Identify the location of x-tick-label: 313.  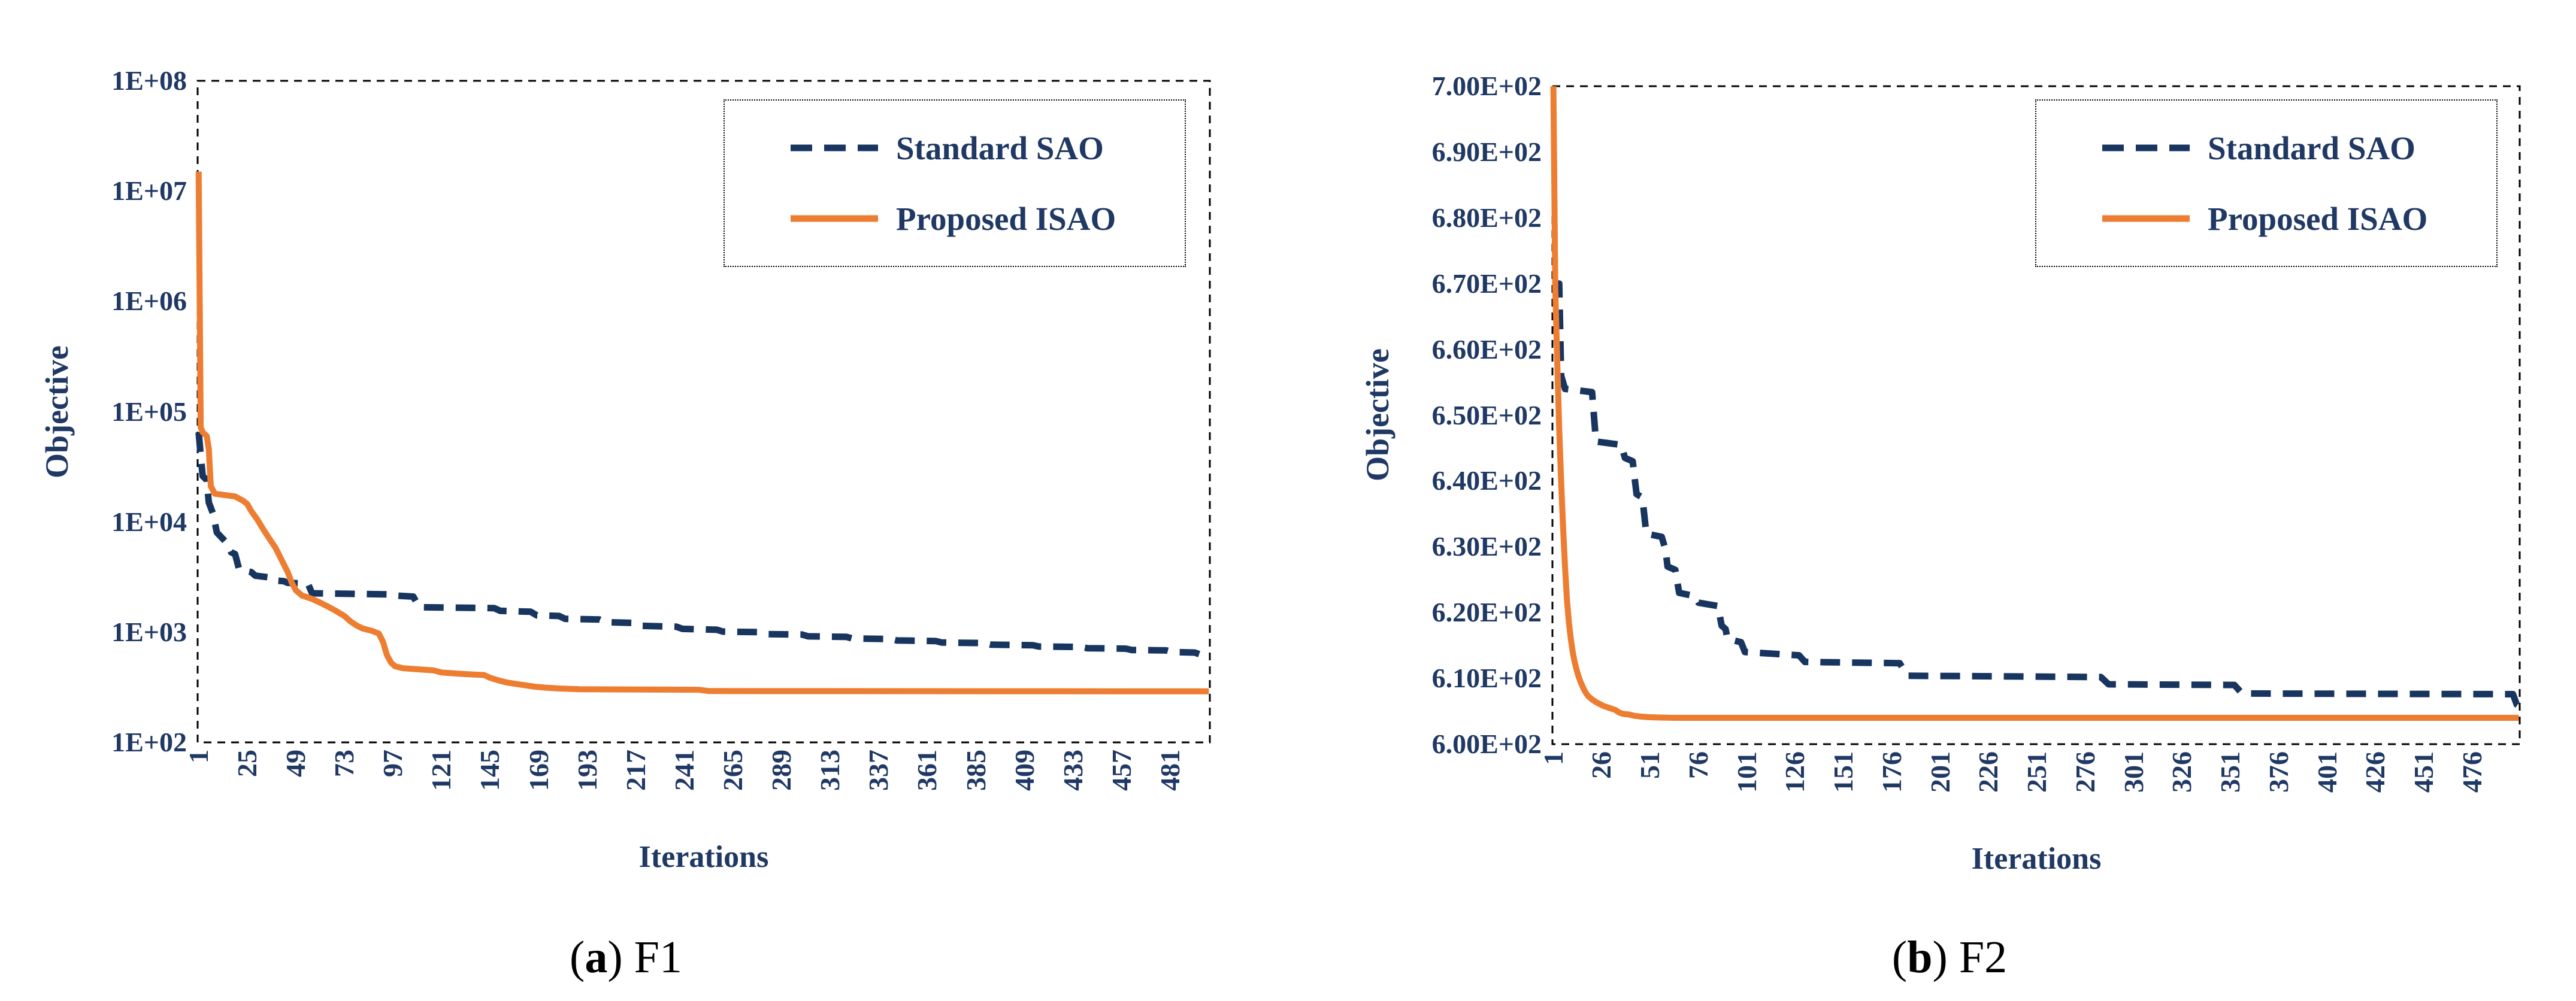
(830, 771).